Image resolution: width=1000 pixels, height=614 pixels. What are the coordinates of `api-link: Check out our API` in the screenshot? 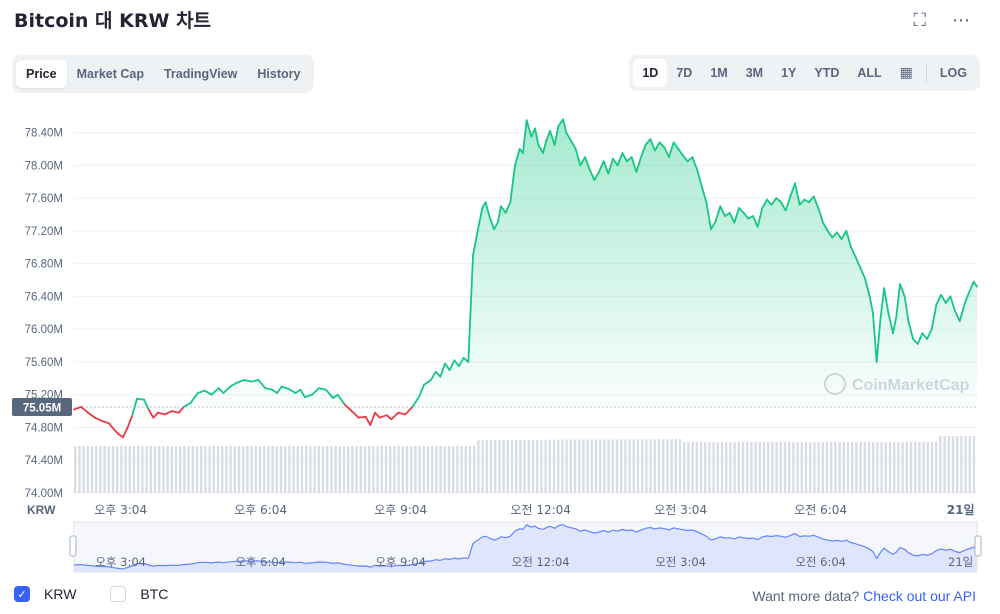 It's located at (919, 596).